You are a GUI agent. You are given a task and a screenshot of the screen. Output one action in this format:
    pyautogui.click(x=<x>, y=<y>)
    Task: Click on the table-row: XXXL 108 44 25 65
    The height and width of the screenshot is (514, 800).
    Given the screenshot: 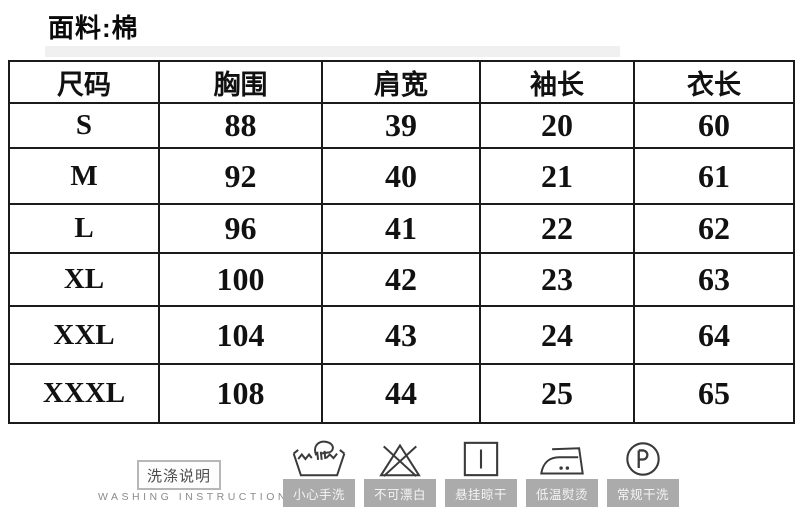 What is the action you would take?
    pyautogui.click(x=401, y=393)
    